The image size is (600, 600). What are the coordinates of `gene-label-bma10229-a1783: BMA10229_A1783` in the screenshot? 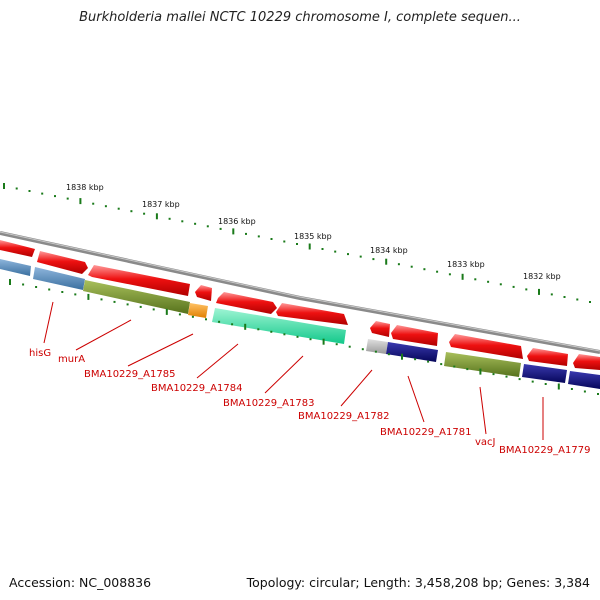 It's located at (268, 403).